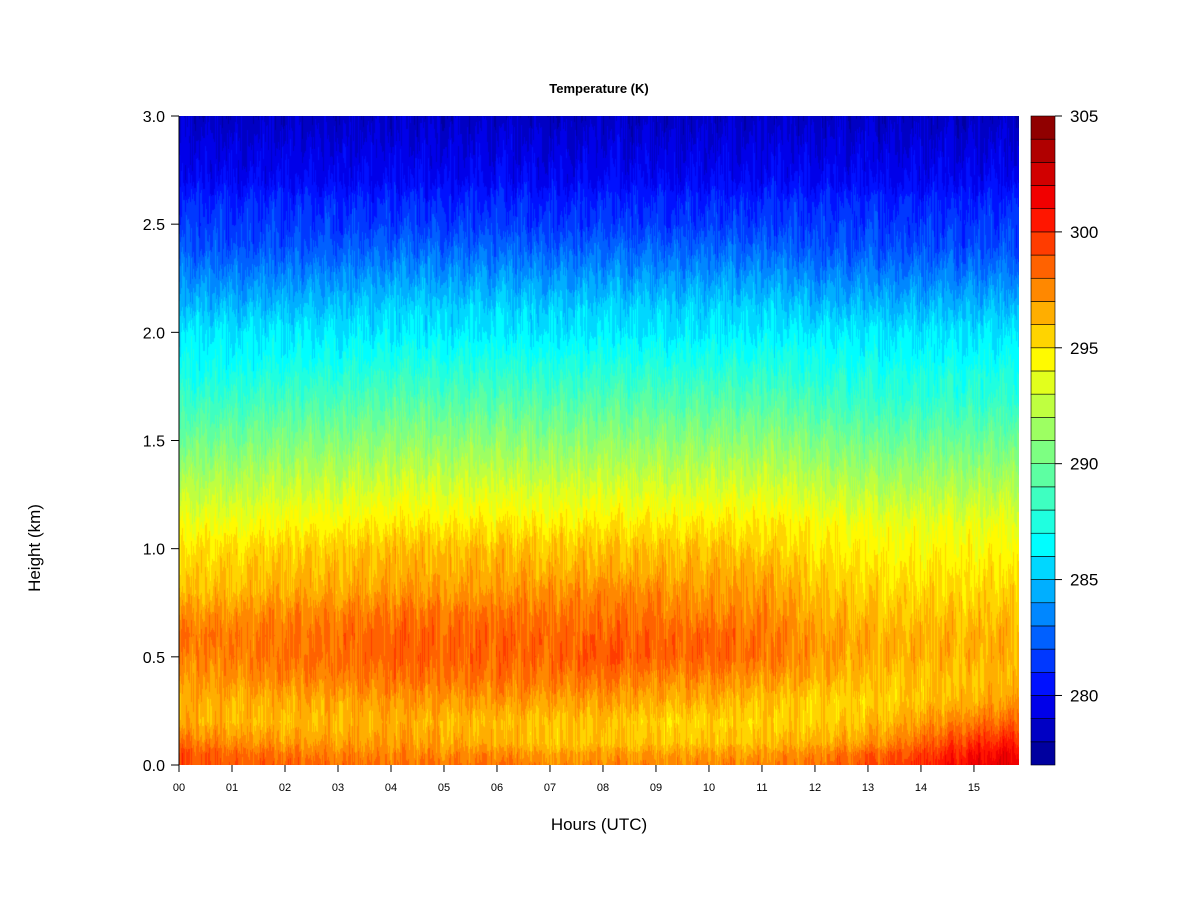  What do you see at coordinates (550, 788) in the screenshot?
I see `x-tick-label: 07` at bounding box center [550, 788].